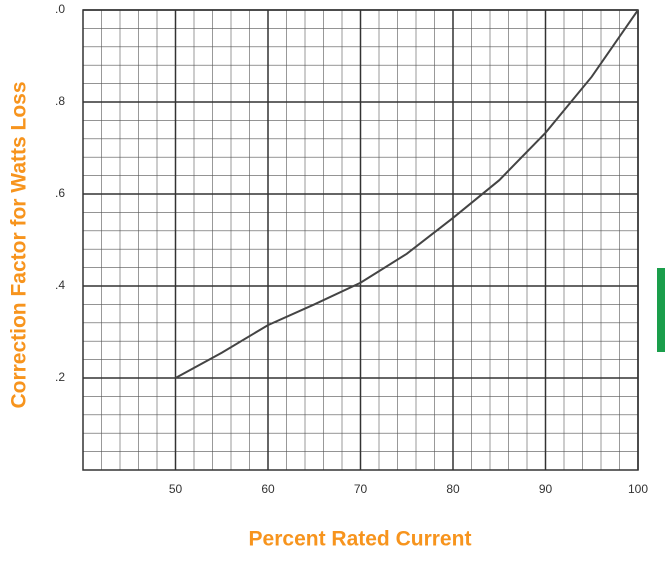  What do you see at coordinates (60, 9) in the screenshot?
I see `y-tick-label: .0` at bounding box center [60, 9].